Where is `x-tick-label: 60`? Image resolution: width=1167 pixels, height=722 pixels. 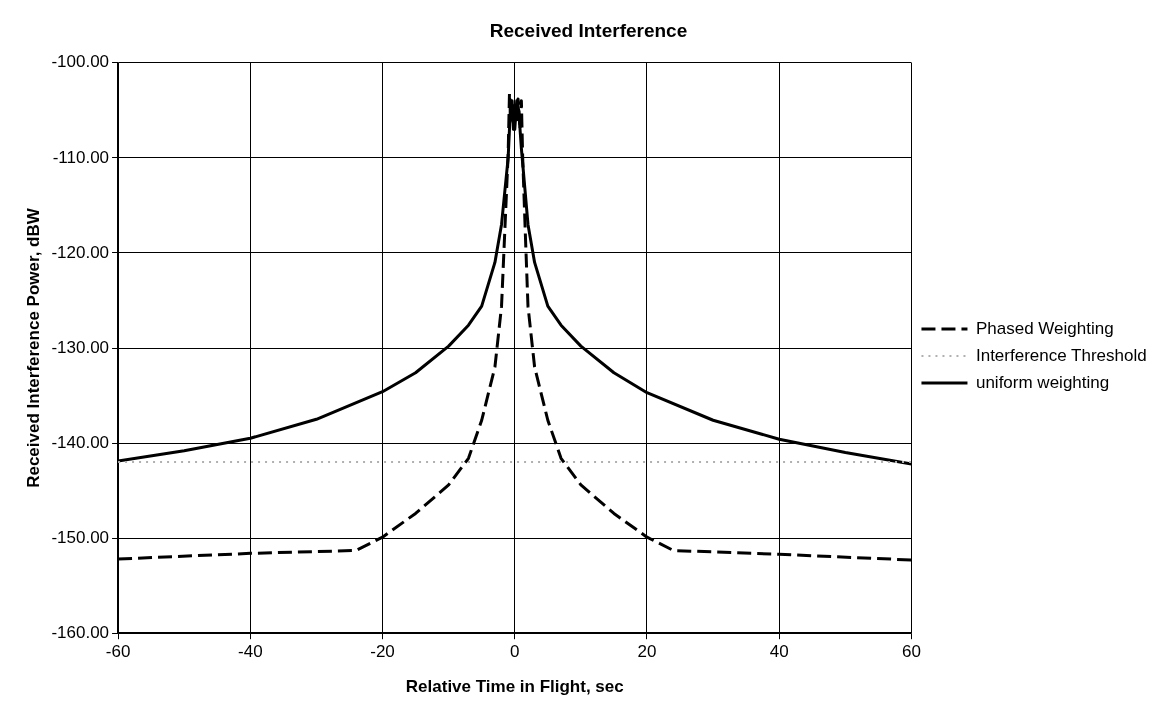 x-tick-label: 60 is located at coordinates (911, 652).